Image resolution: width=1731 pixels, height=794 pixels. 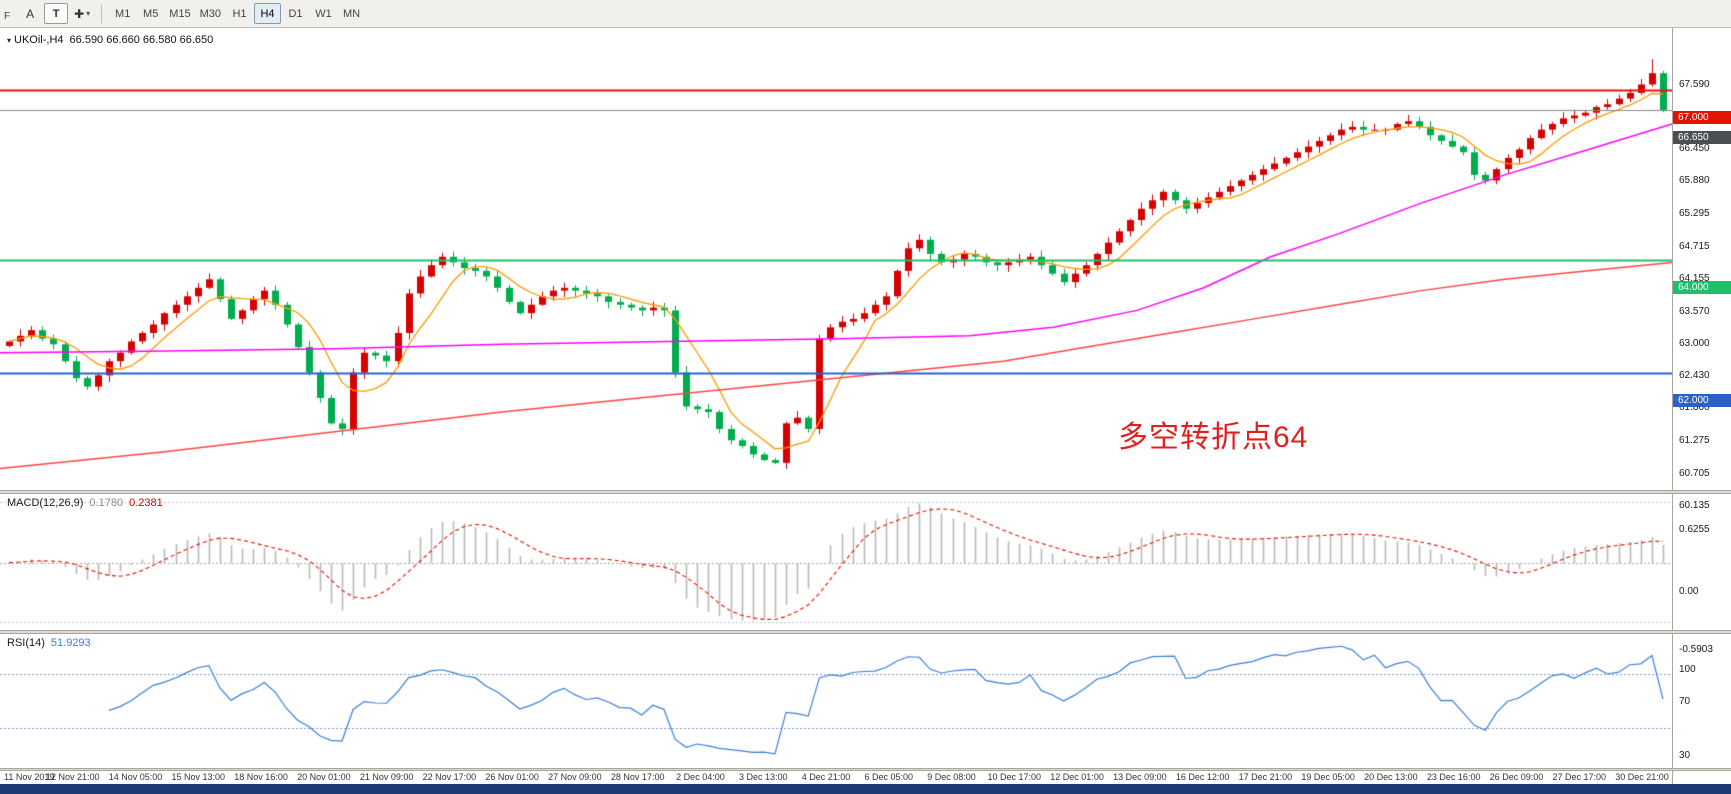 I want to click on time-axis-label: 30 Dec 21:00, so click(x=1642, y=777).